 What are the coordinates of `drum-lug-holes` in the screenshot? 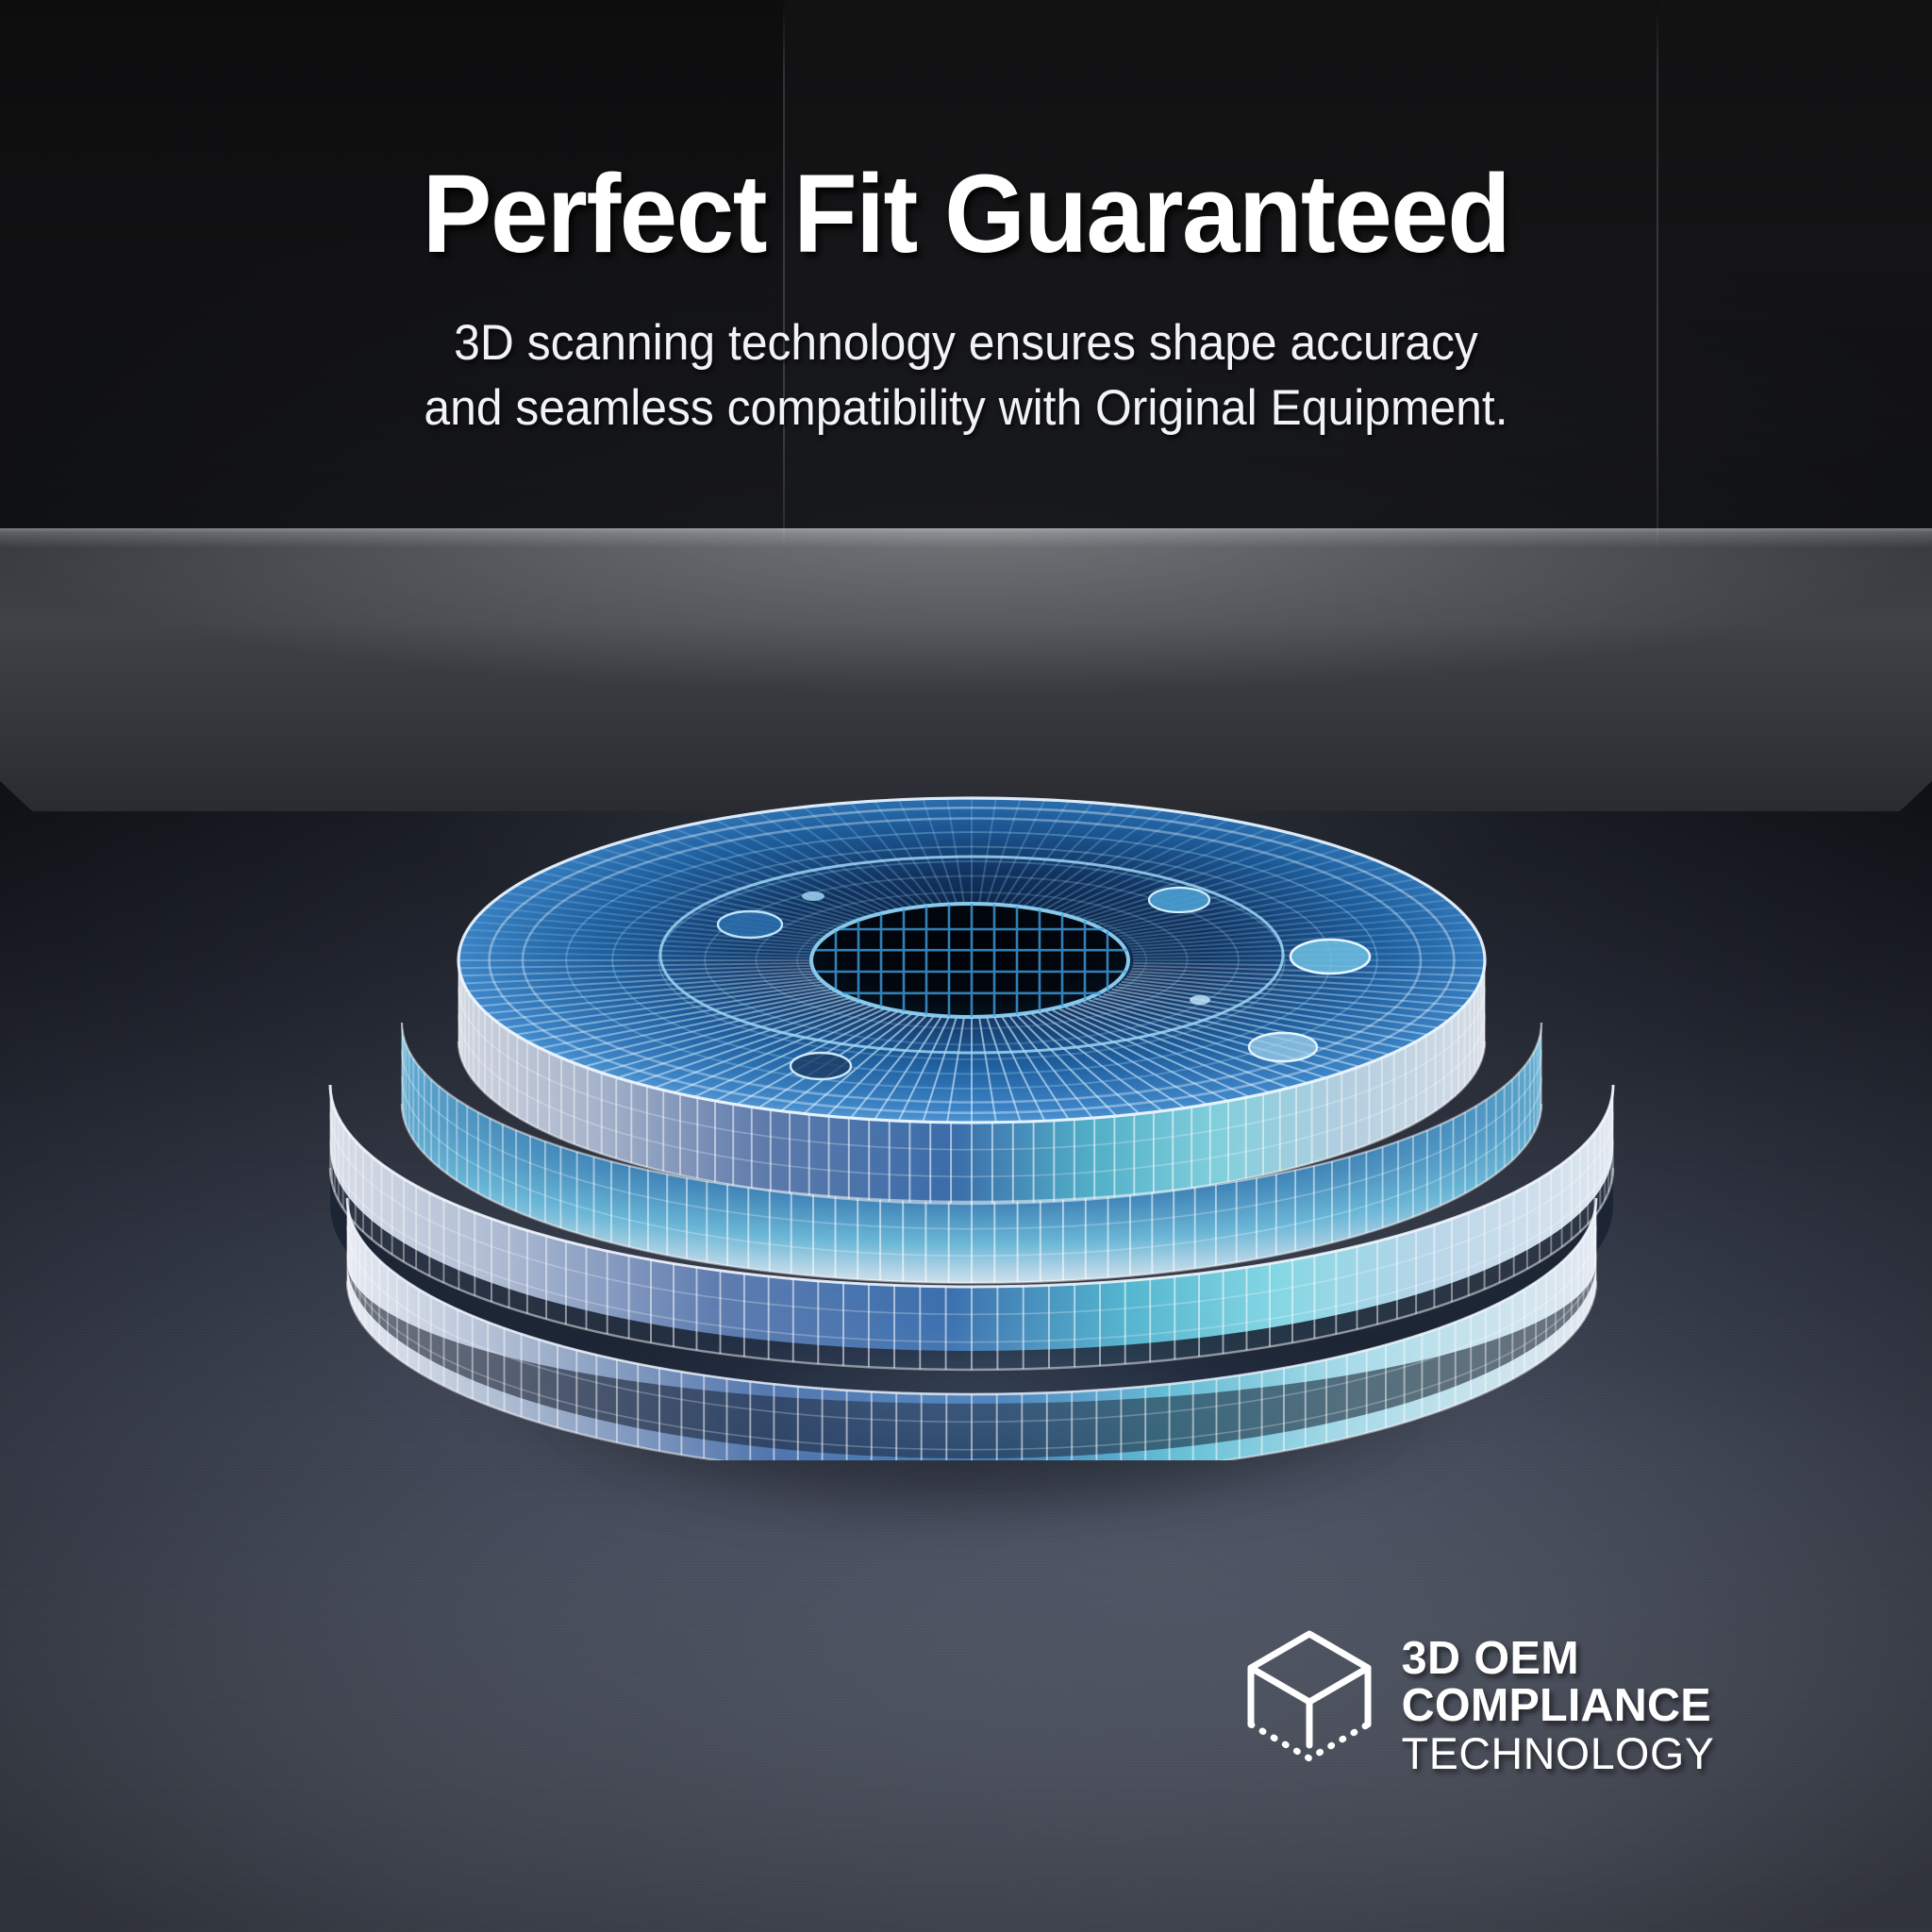 It's located at (1044, 984).